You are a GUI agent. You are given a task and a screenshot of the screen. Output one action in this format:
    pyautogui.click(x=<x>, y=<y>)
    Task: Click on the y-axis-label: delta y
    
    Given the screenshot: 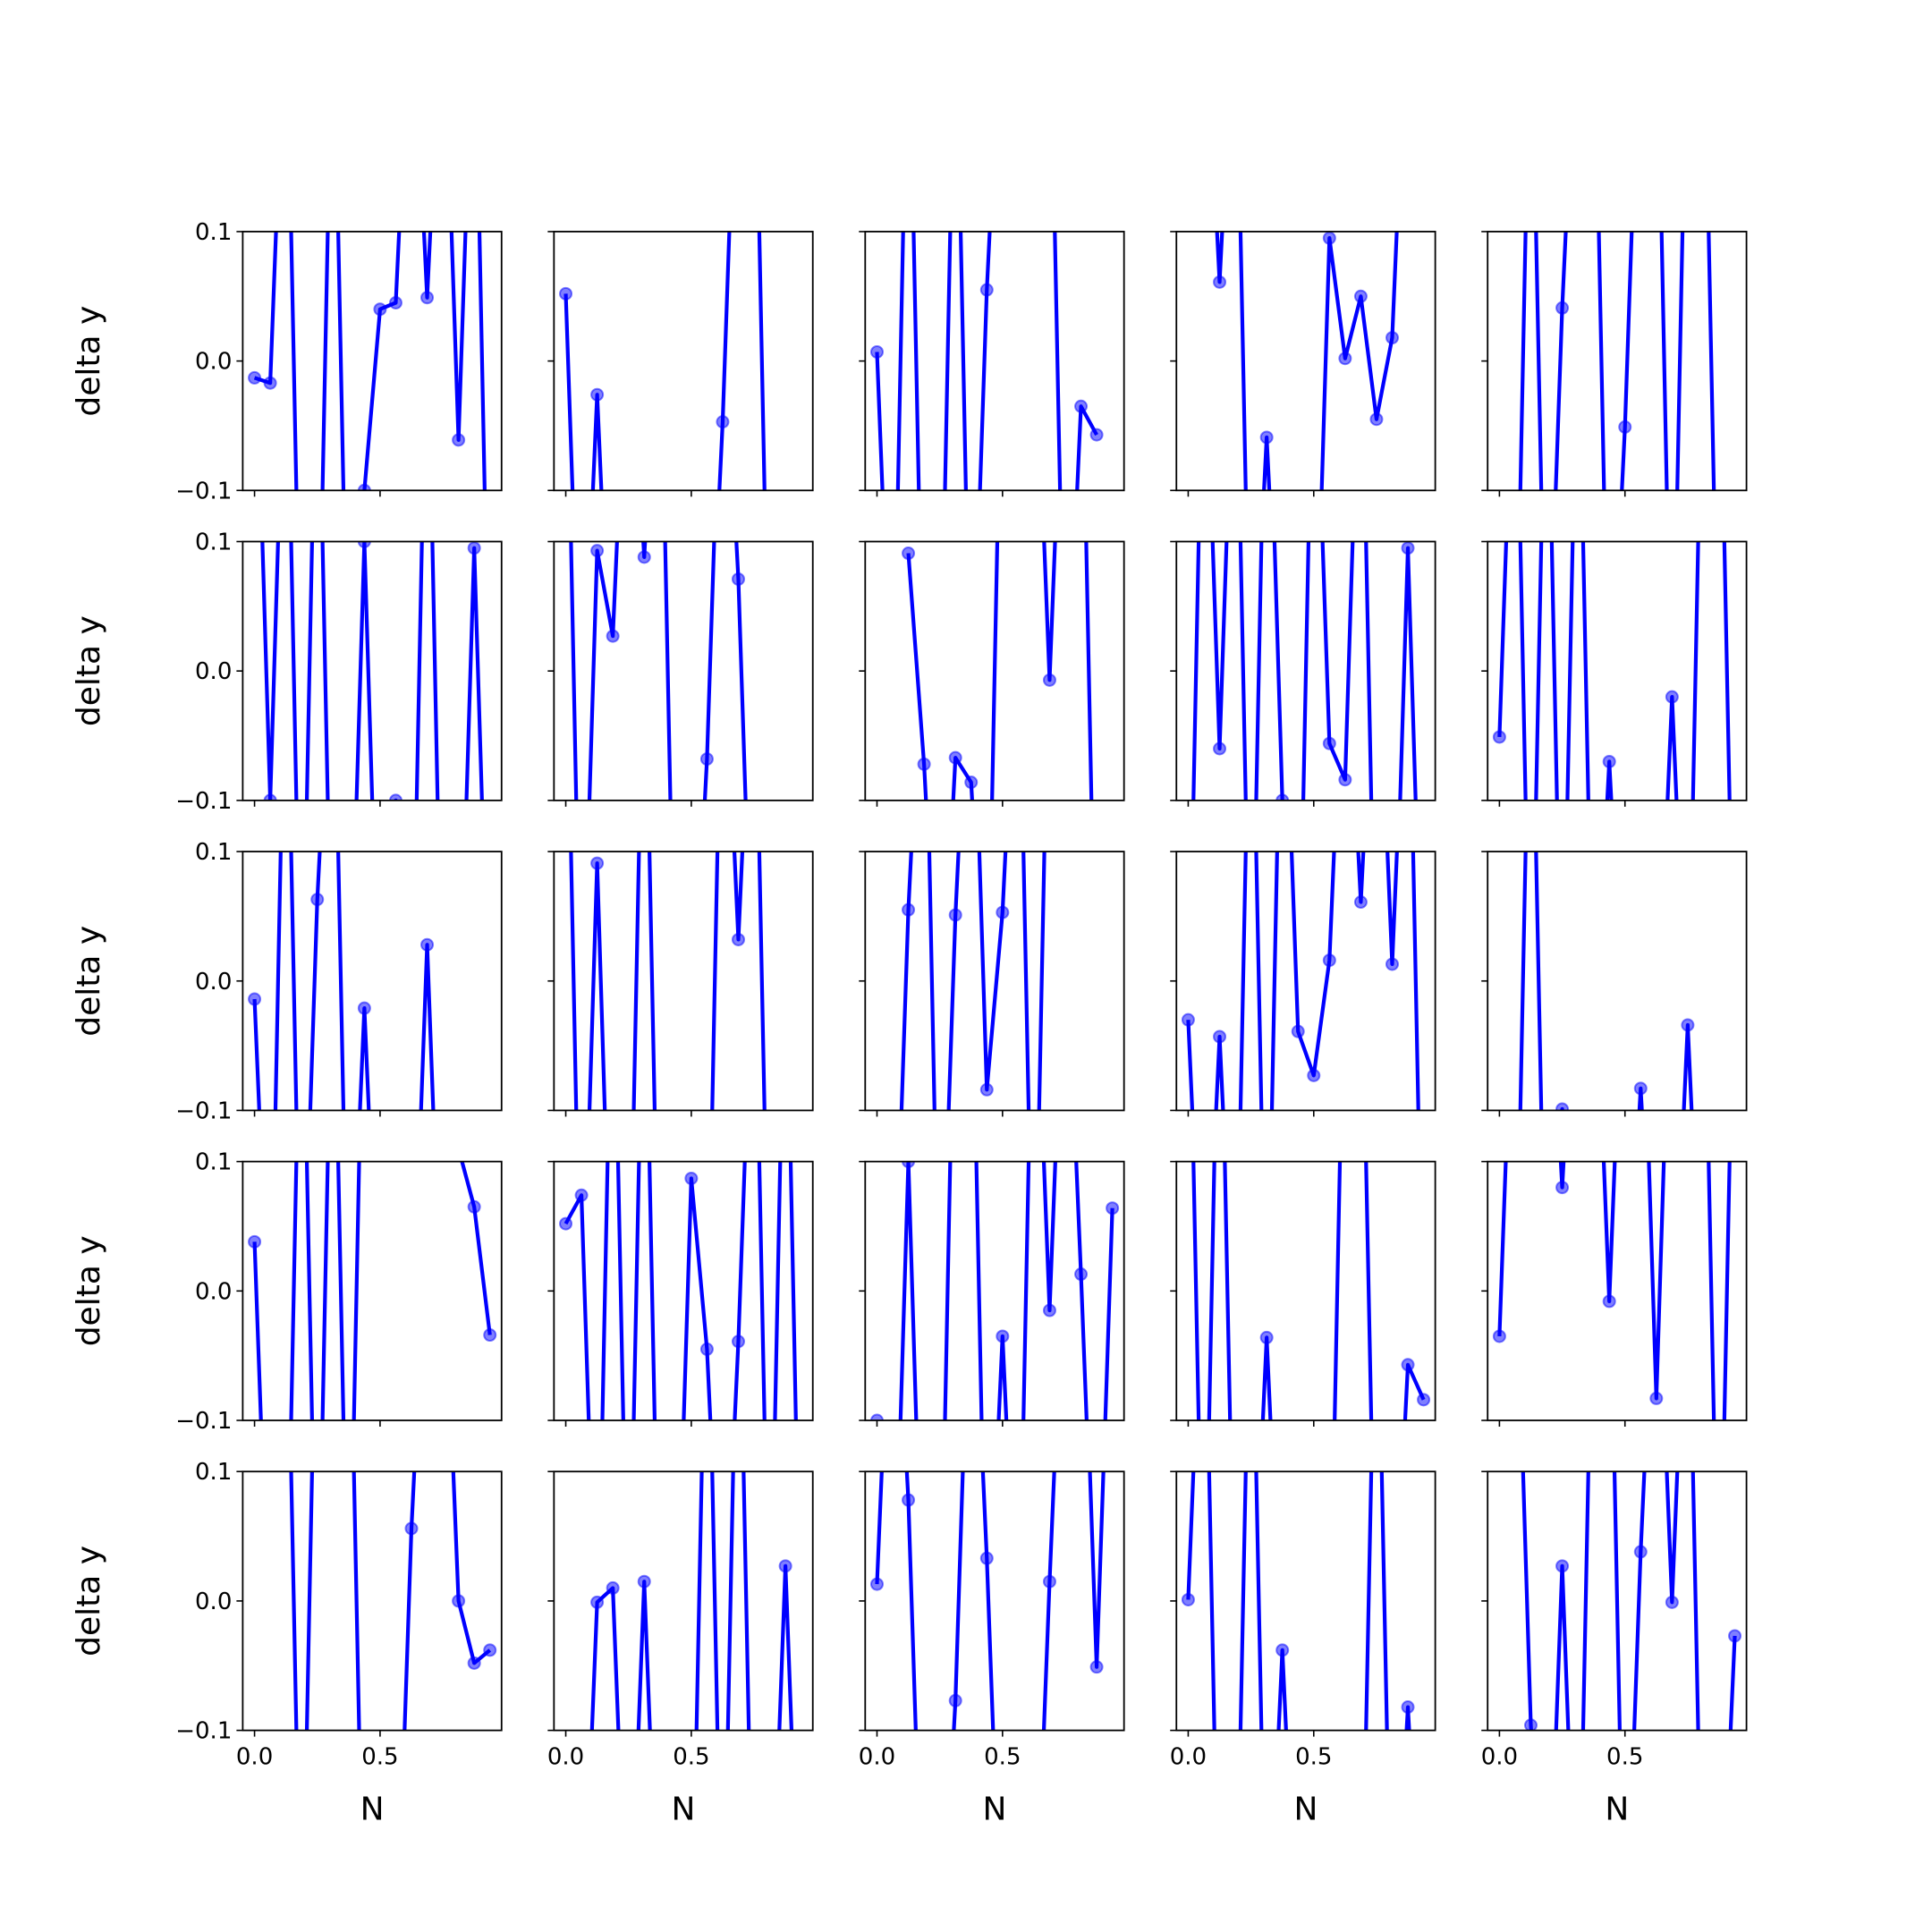 What is the action you would take?
    pyautogui.click(x=89, y=1601)
    